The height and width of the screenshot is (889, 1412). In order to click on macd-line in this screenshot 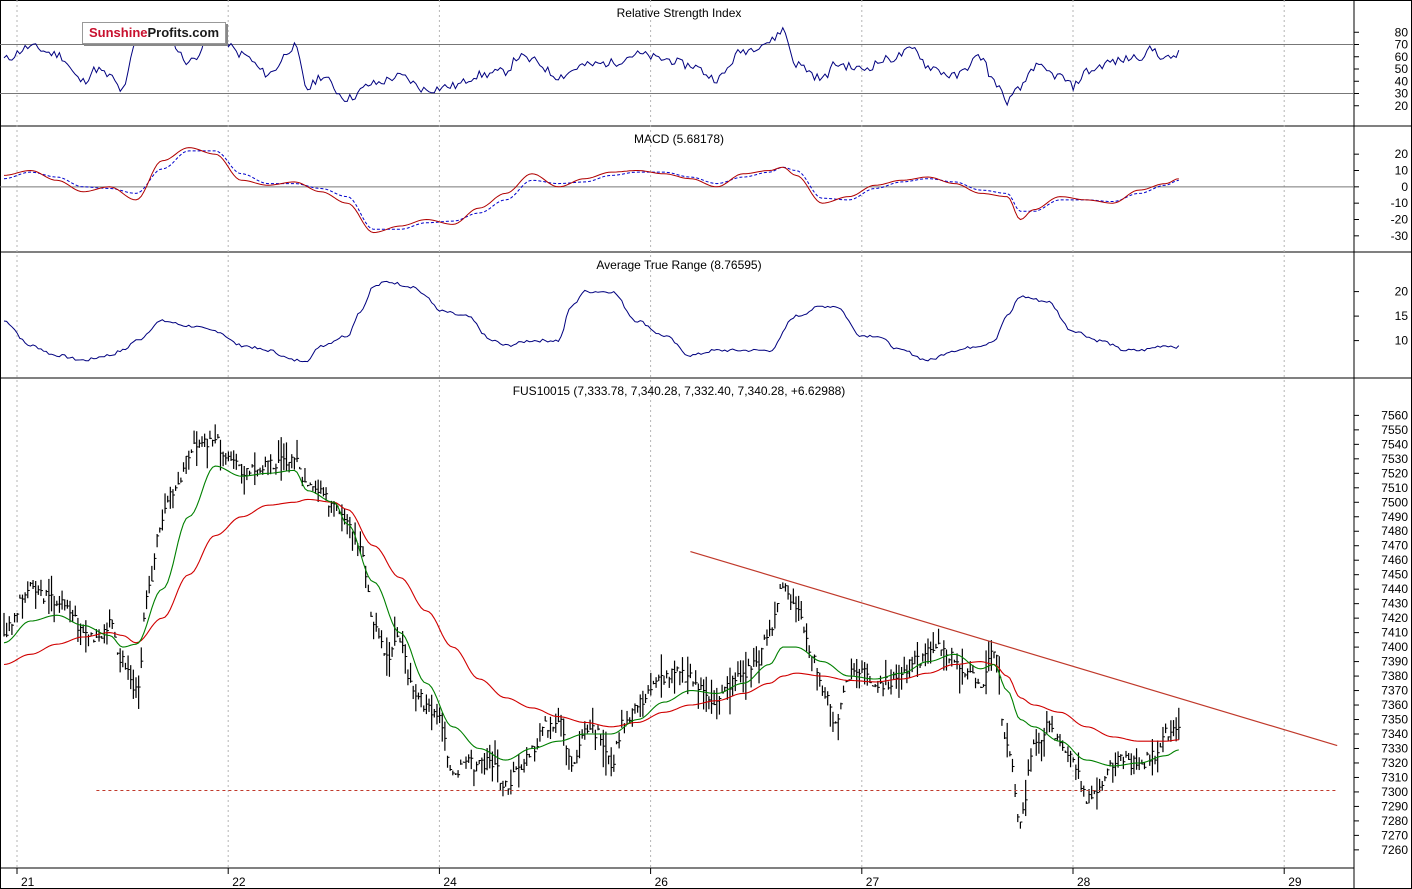, I will do `click(591, 190)`.